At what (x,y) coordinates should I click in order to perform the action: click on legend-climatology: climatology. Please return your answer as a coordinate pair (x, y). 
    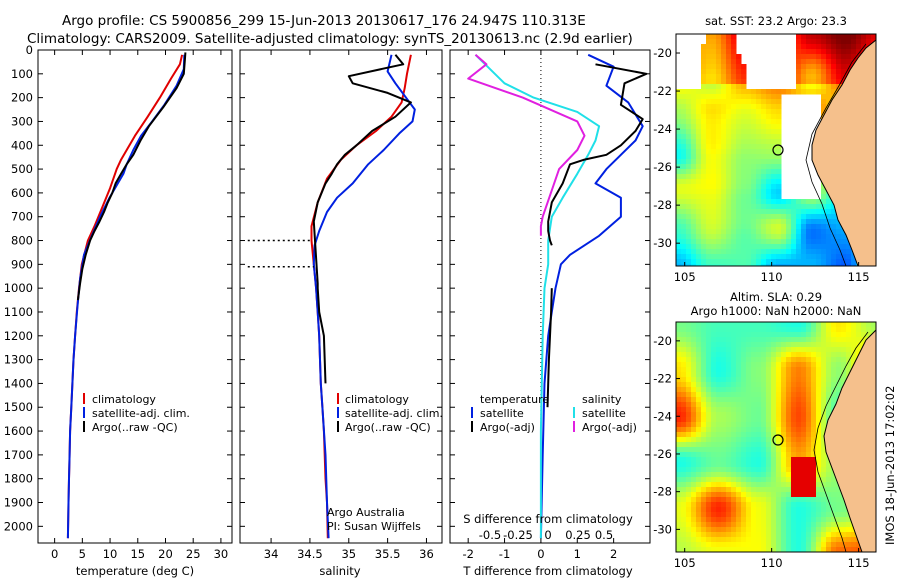
    Looking at the image, I should click on (377, 399).